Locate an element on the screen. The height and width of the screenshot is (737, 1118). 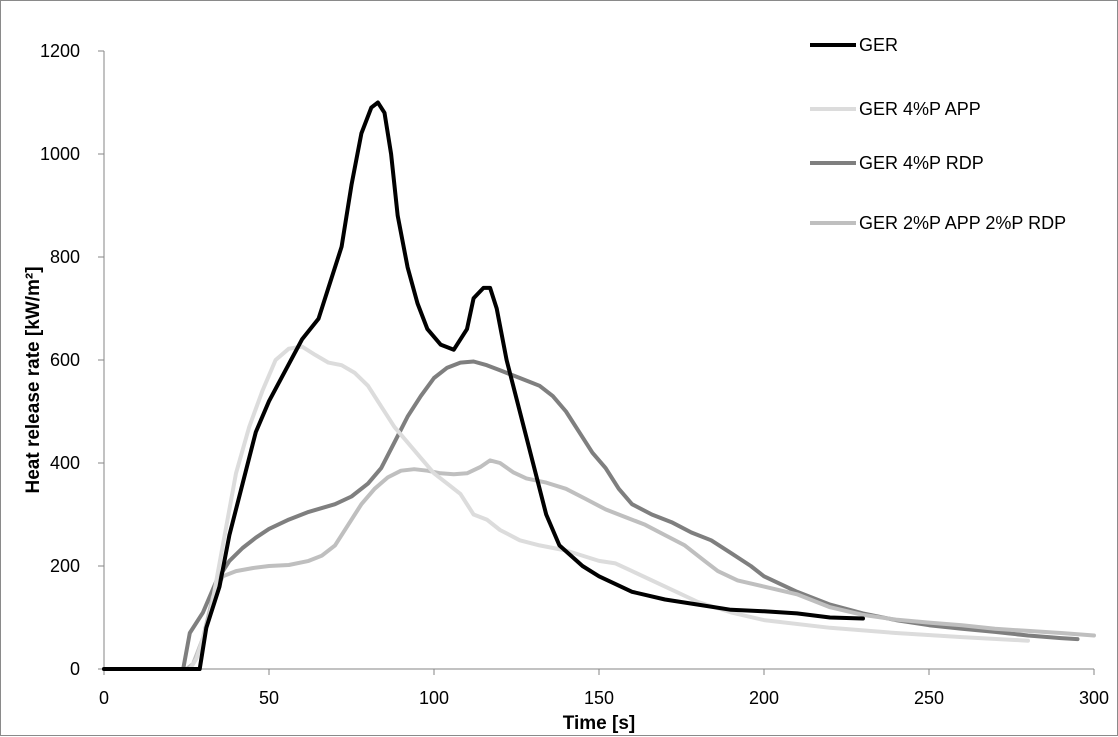
y-tick-label: 600 is located at coordinates (65, 360).